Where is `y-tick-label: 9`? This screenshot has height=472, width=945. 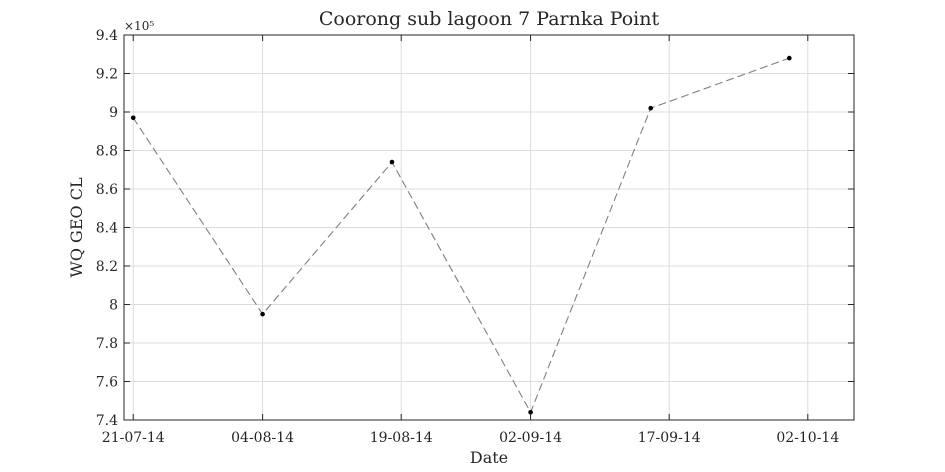
y-tick-label: 9 is located at coordinates (113, 113).